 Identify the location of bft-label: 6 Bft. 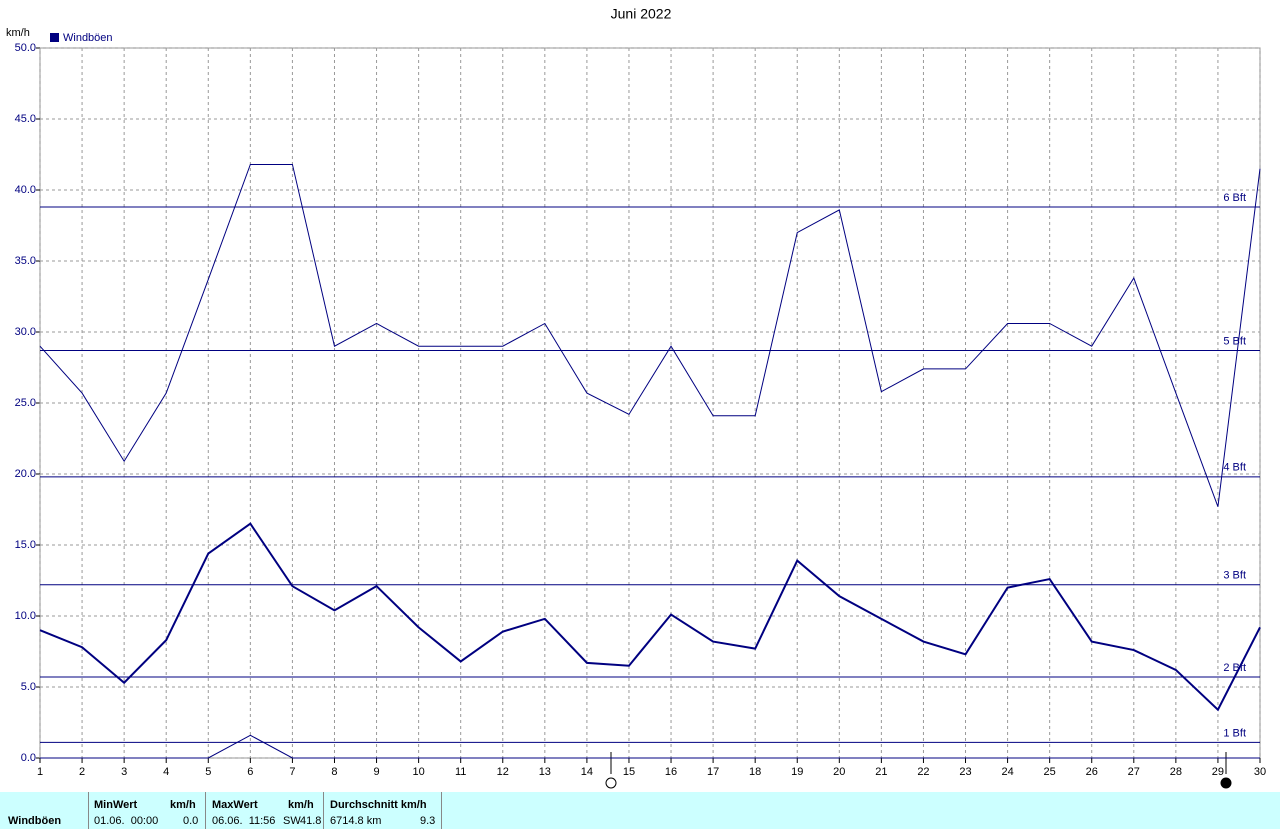
(1234, 198).